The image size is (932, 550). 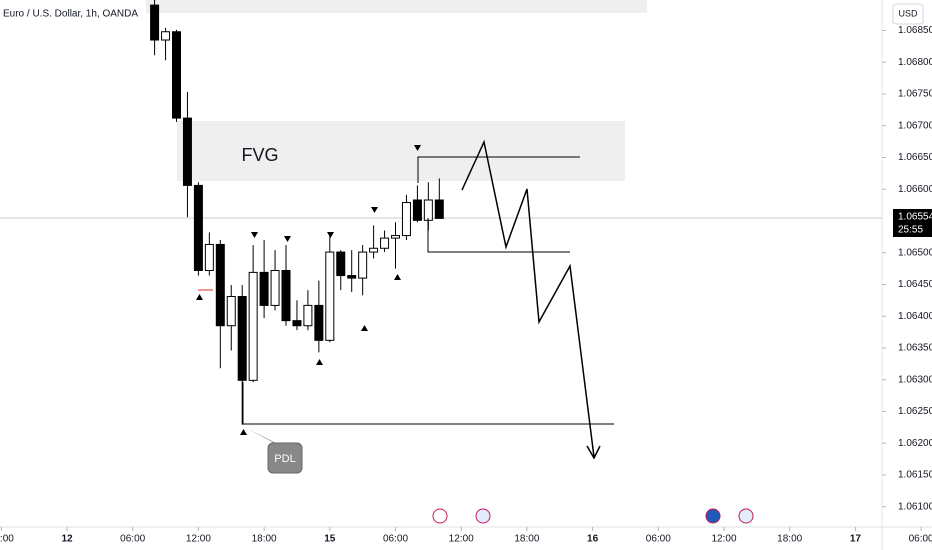 What do you see at coordinates (593, 452) in the screenshot?
I see `projection-arrowhead` at bounding box center [593, 452].